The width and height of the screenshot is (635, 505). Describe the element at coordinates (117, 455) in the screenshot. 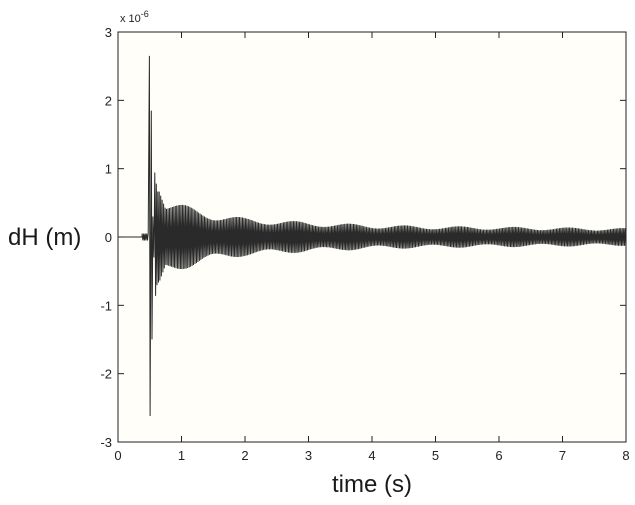

I see `x-tick-label: 0` at that location.